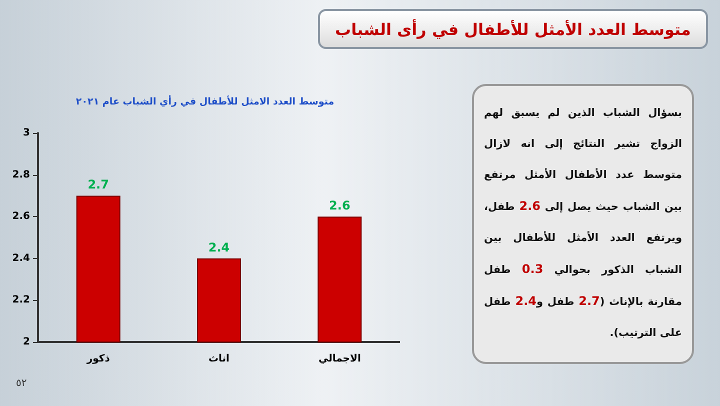 This screenshot has width=720, height=406. Describe the element at coordinates (26, 133) in the screenshot. I see `y-tick-label: 3` at that location.